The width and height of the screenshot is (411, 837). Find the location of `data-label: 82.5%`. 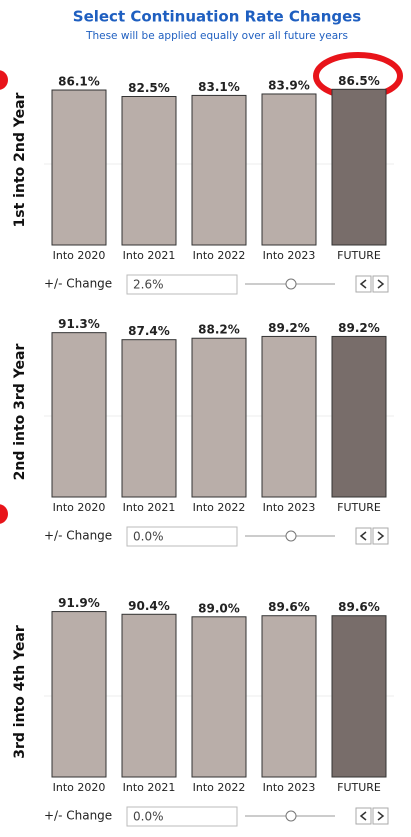

data-label: 82.5% is located at coordinates (149, 88).